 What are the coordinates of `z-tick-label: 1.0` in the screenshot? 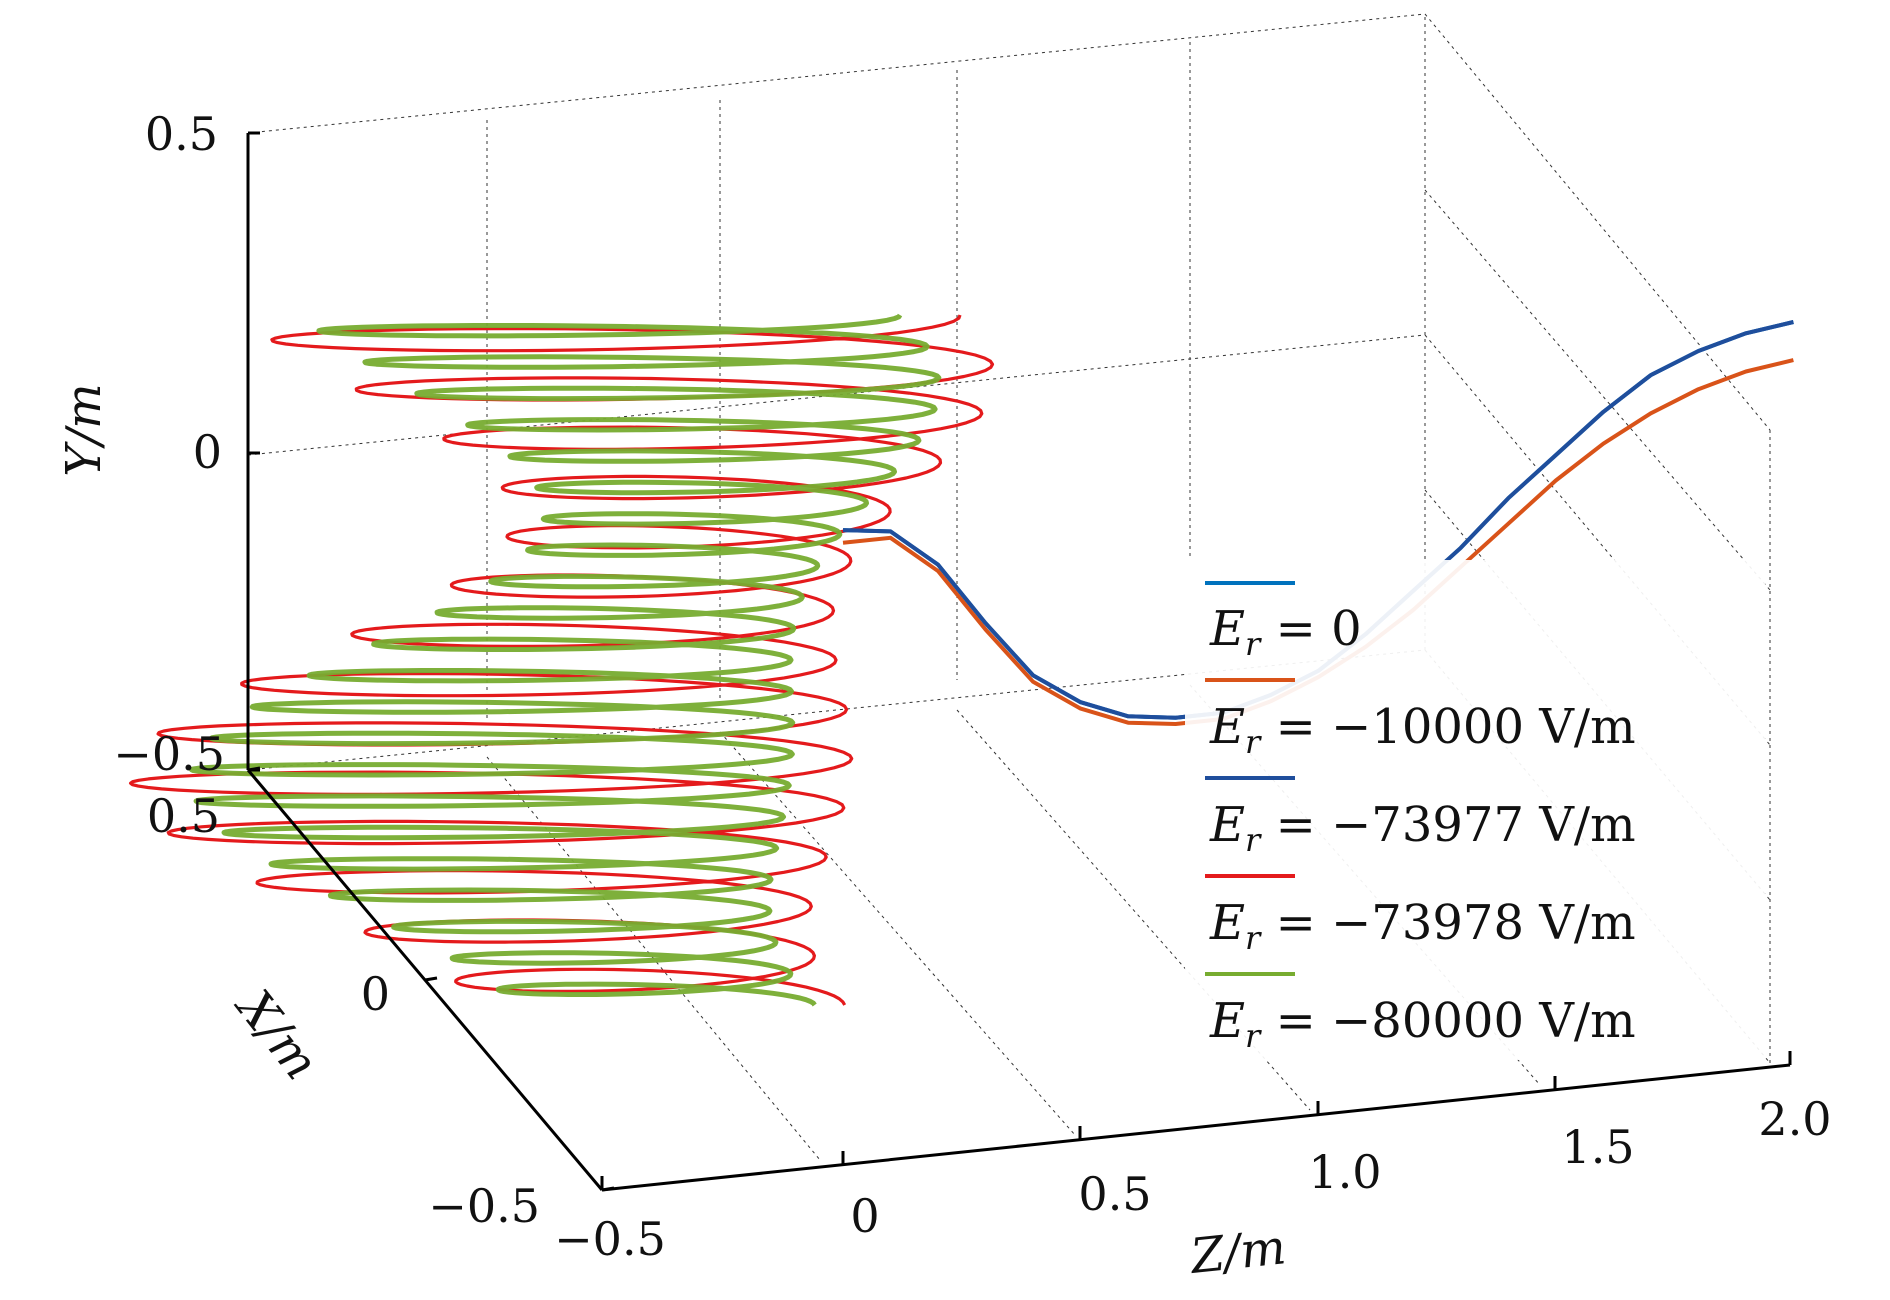 It's located at (1344, 1172).